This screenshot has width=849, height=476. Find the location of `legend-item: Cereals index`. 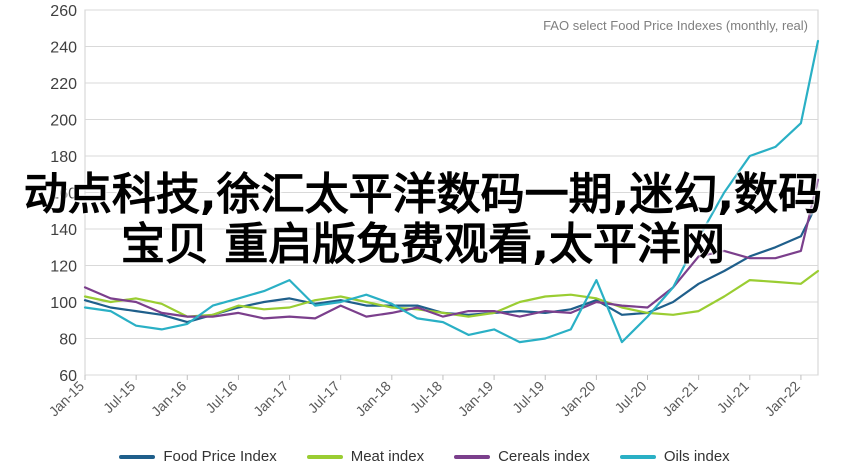

legend-item: Cereals index is located at coordinates (522, 456).